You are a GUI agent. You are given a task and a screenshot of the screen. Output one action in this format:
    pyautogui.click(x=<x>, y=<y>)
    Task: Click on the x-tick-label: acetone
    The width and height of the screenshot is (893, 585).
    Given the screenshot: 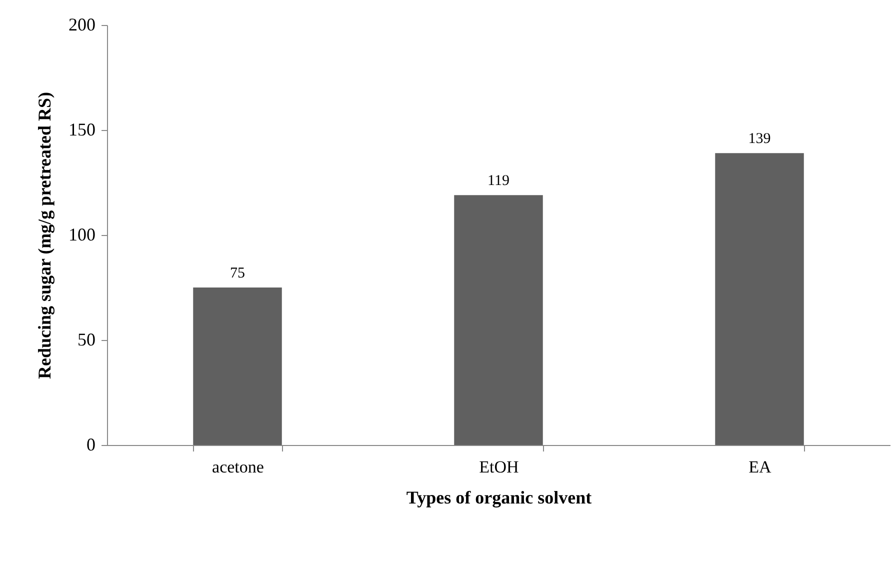 What is the action you would take?
    pyautogui.click(x=238, y=467)
    